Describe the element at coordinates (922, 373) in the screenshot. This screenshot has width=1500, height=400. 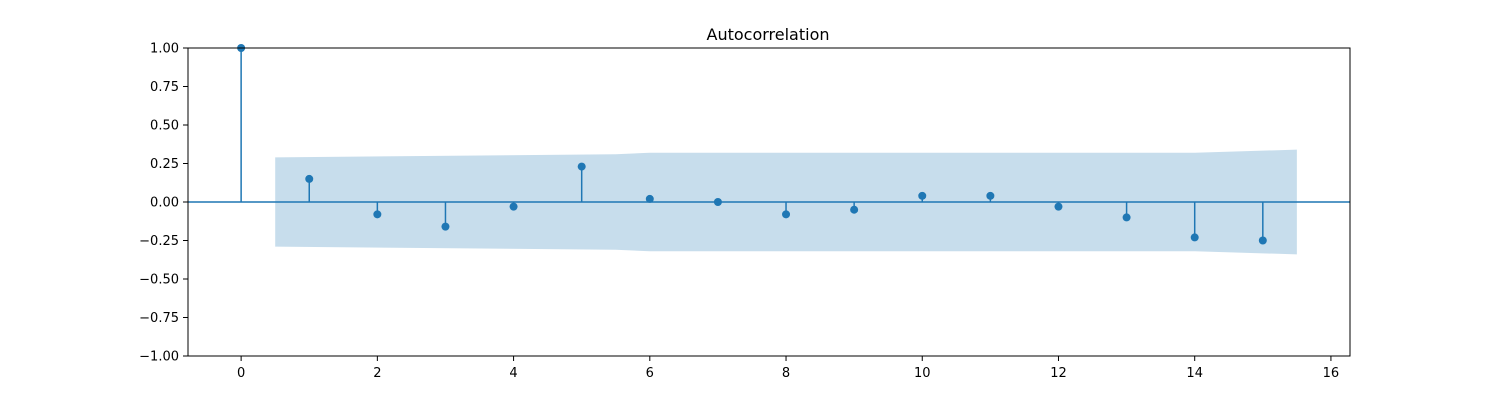
I see `x-tick-label: 10` at that location.